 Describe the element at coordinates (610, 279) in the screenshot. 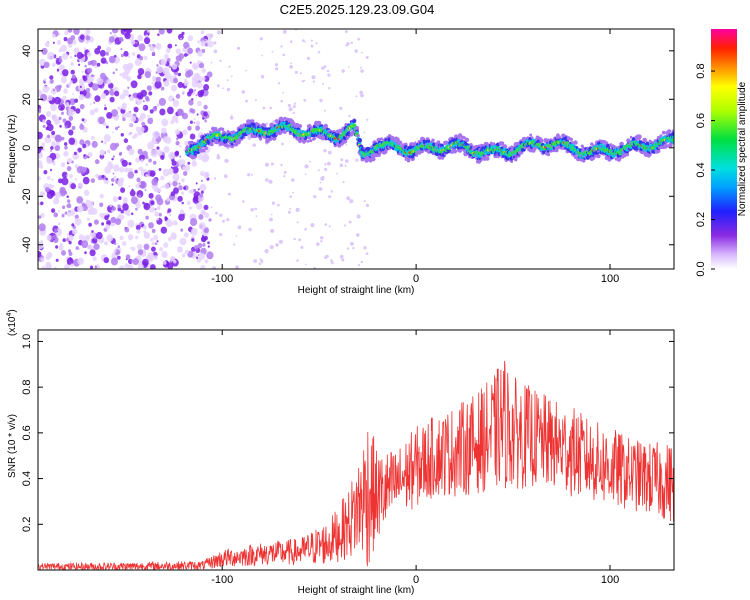

I see `spectrogram-x-tick-label: 100` at that location.